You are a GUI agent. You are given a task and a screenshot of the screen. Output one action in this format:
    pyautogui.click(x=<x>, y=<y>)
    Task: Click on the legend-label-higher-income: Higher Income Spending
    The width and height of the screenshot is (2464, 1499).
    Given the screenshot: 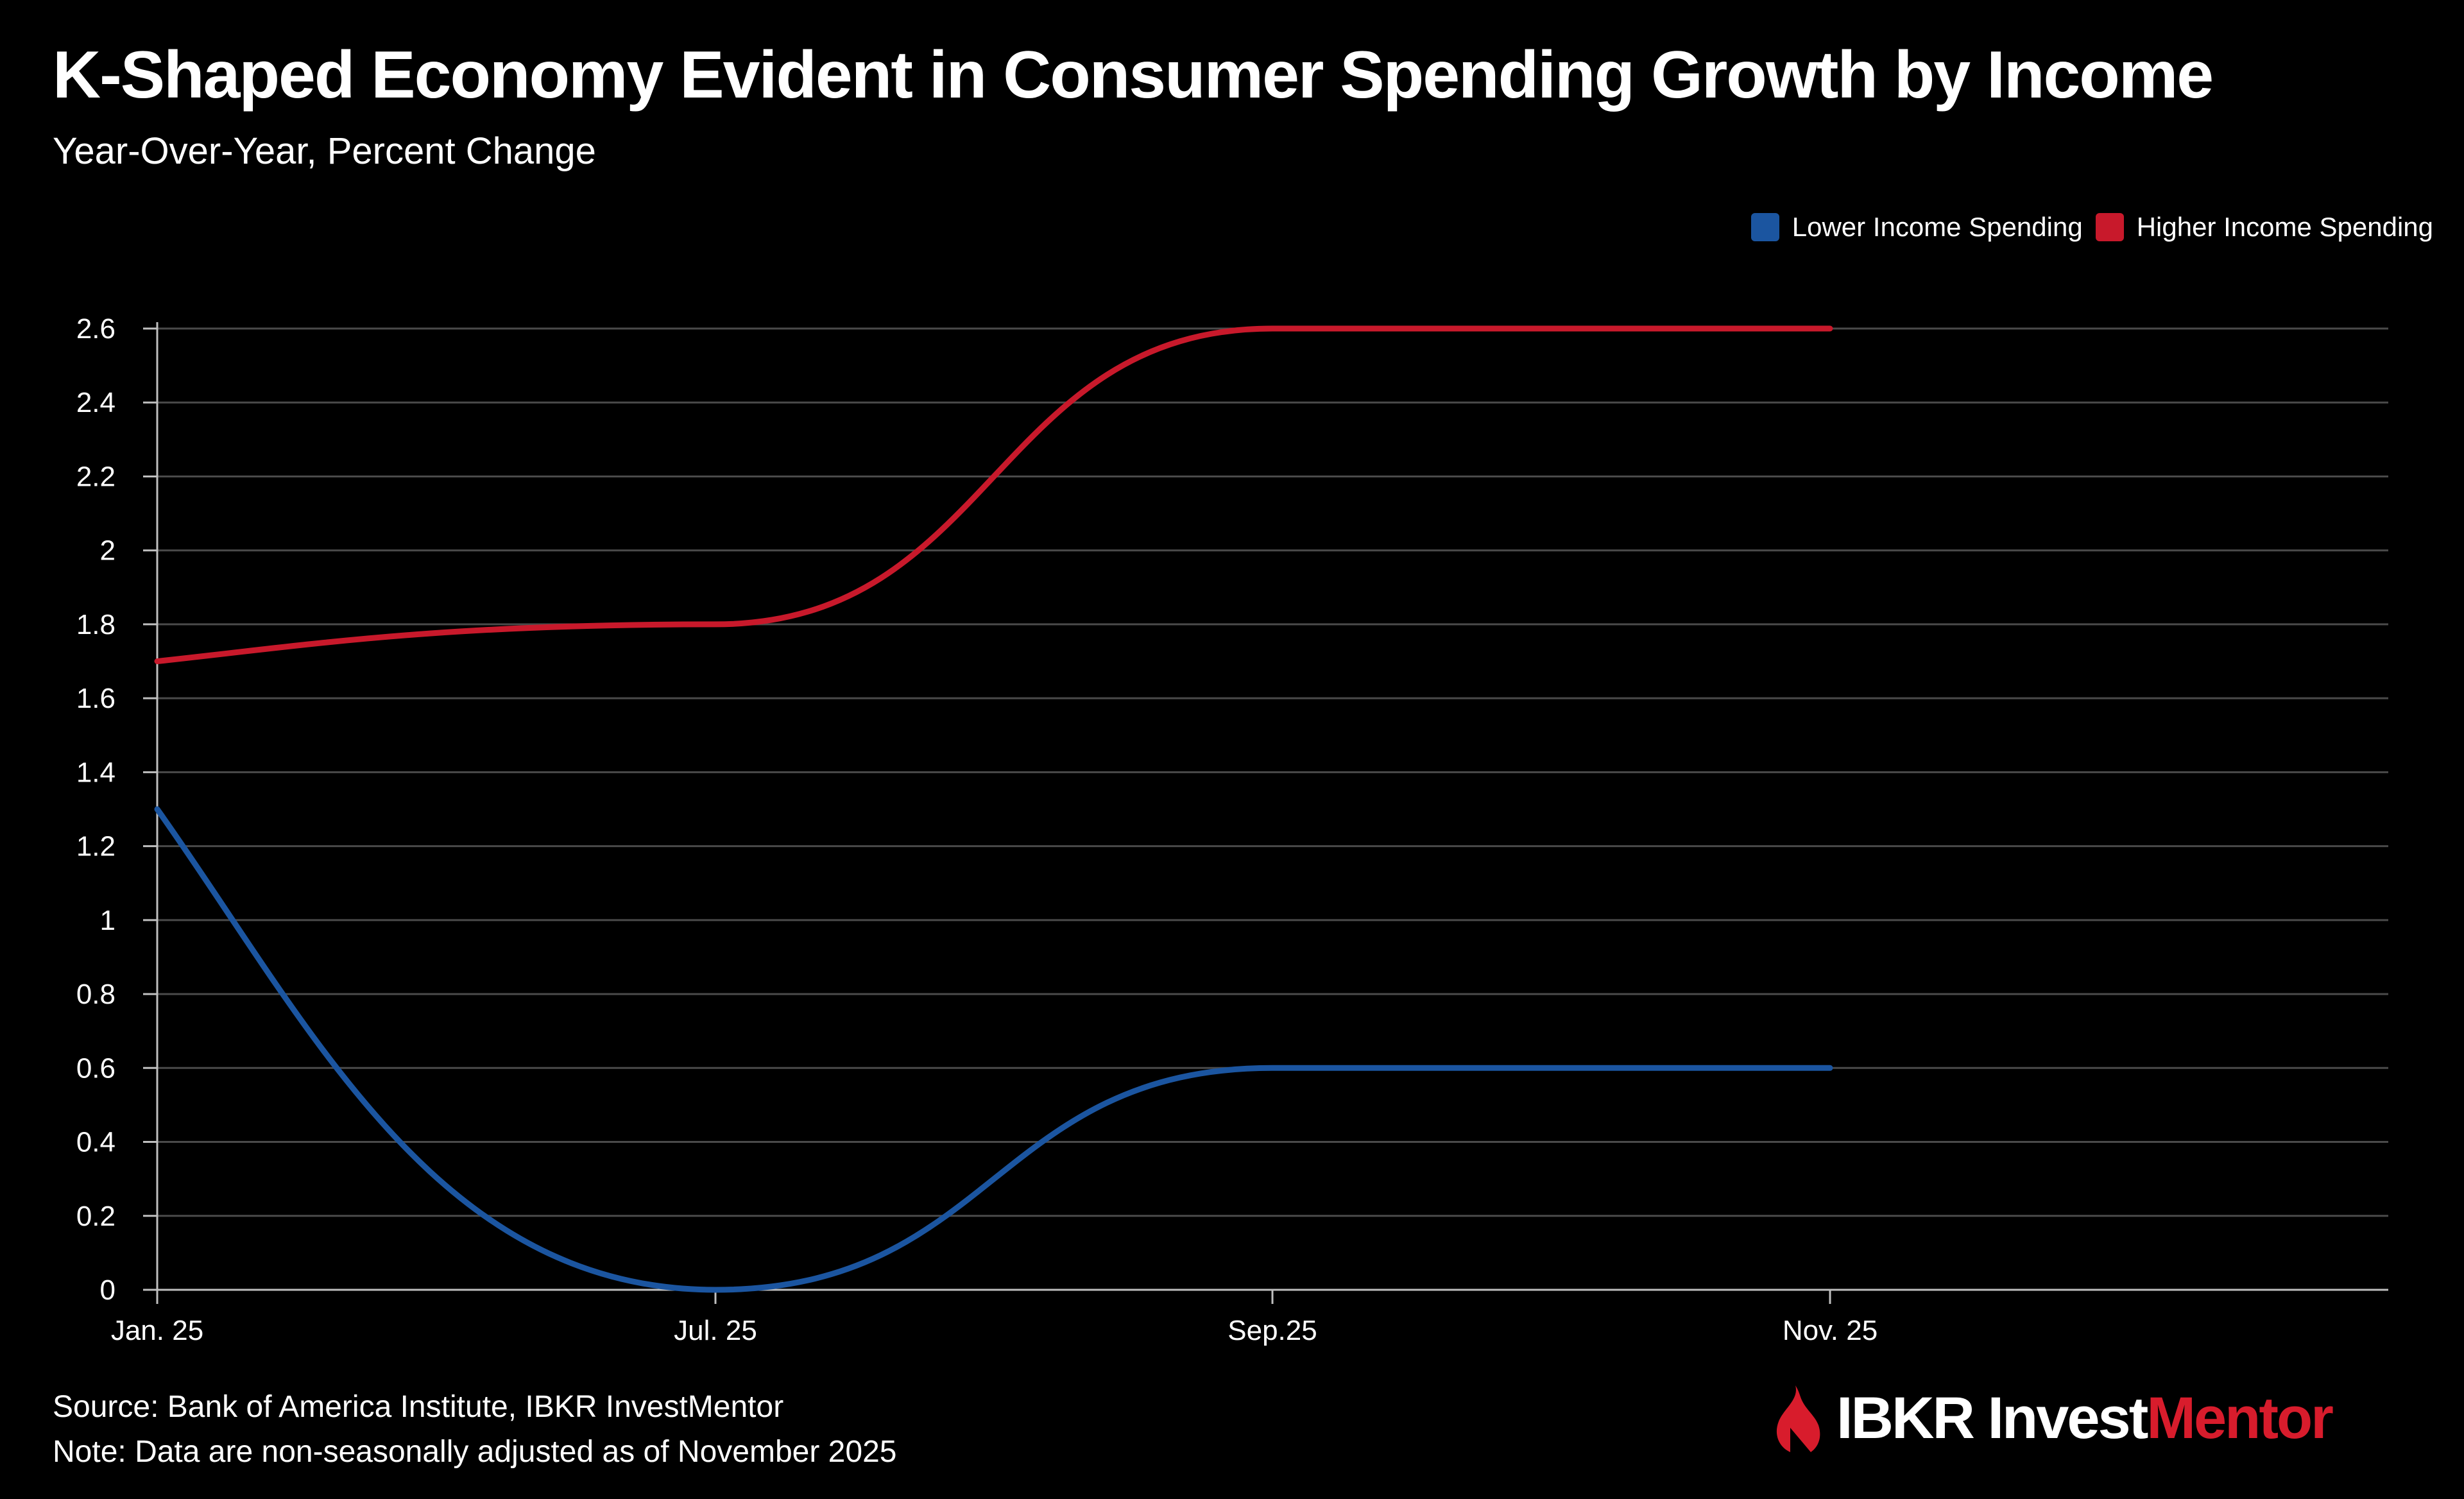 What is the action you would take?
    pyautogui.click(x=2284, y=227)
    